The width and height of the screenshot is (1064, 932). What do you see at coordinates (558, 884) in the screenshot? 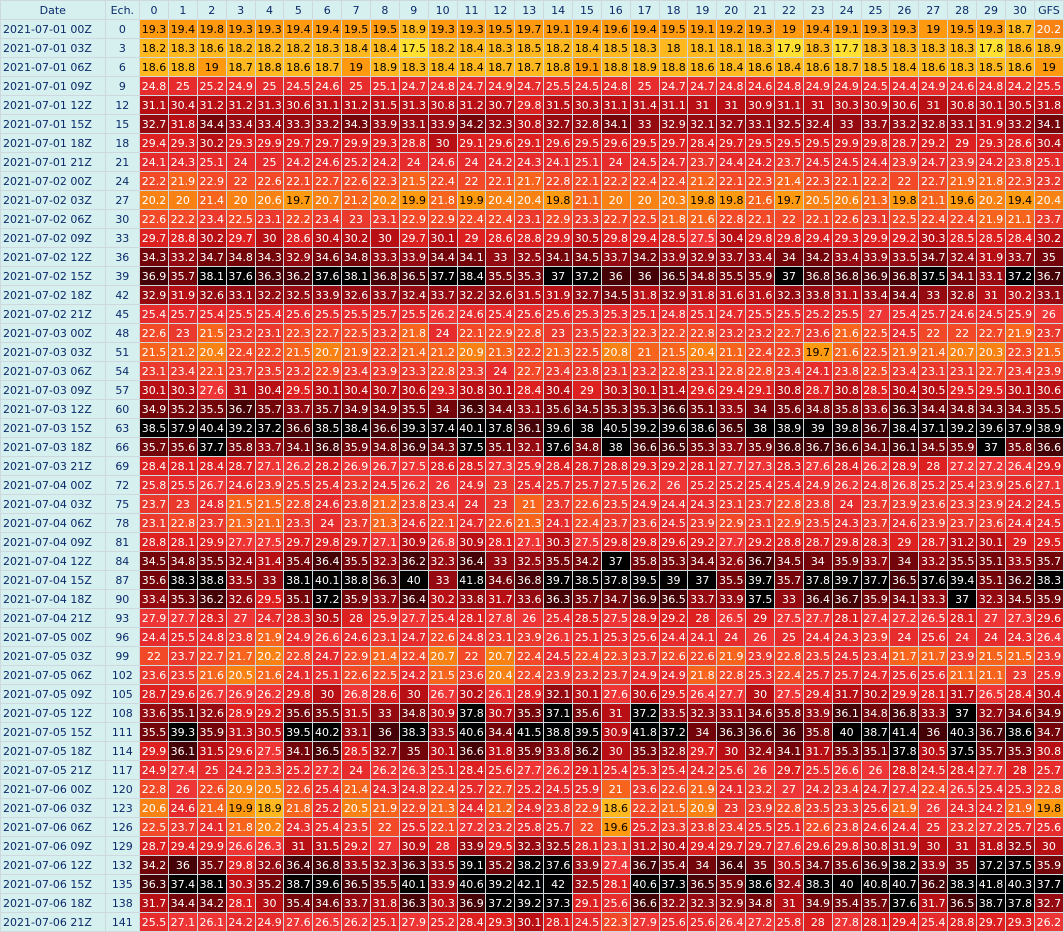
I see `temperature-cell: 42` at bounding box center [558, 884].